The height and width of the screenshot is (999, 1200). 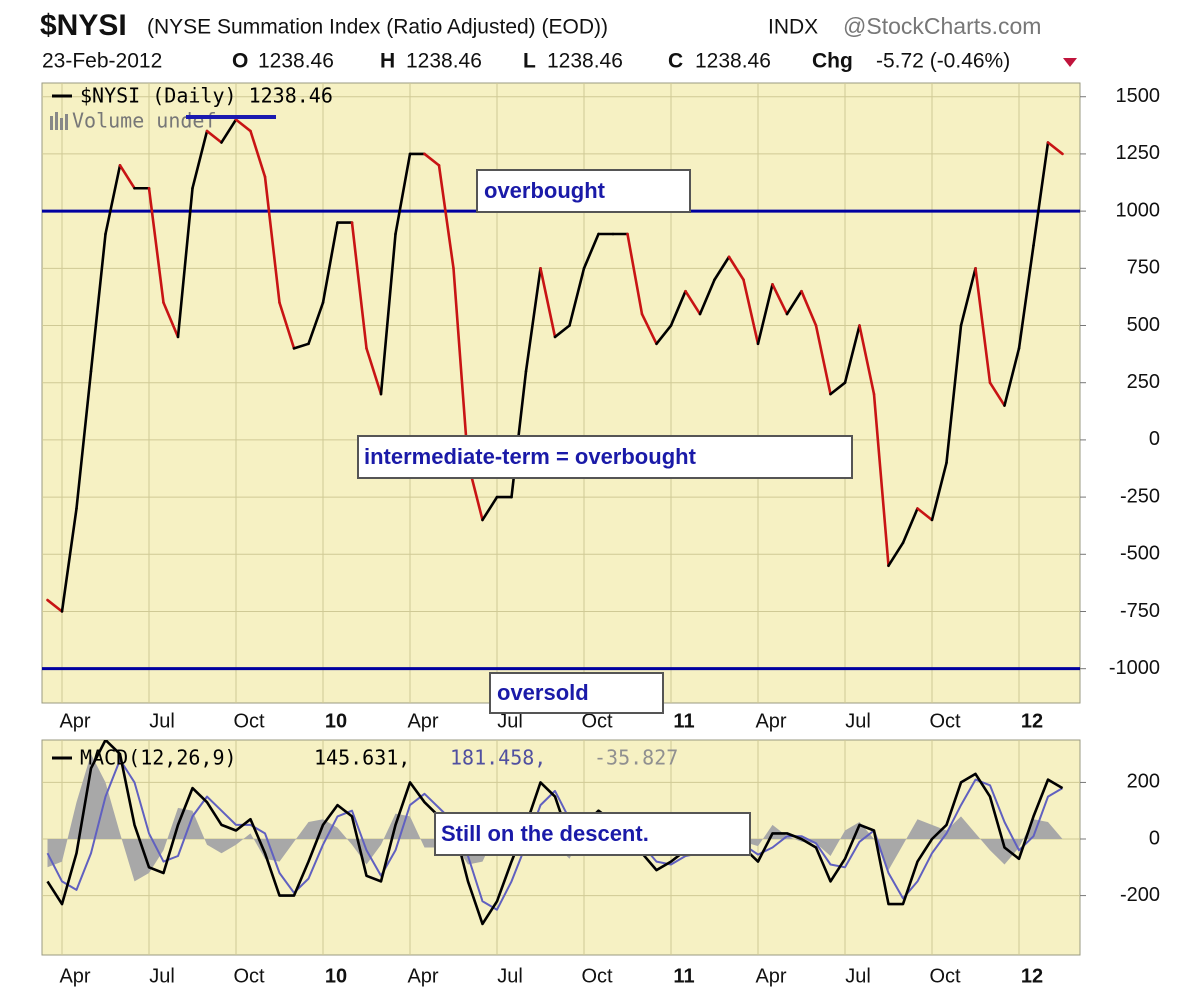 I want to click on y-tick-label: -1000, so click(x=1134, y=668).